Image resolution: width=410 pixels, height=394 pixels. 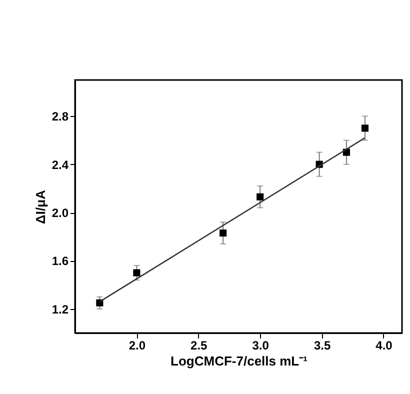 I want to click on x-axis-title: LogCMCF-7/cells mL⁻¹, so click(x=239, y=361).